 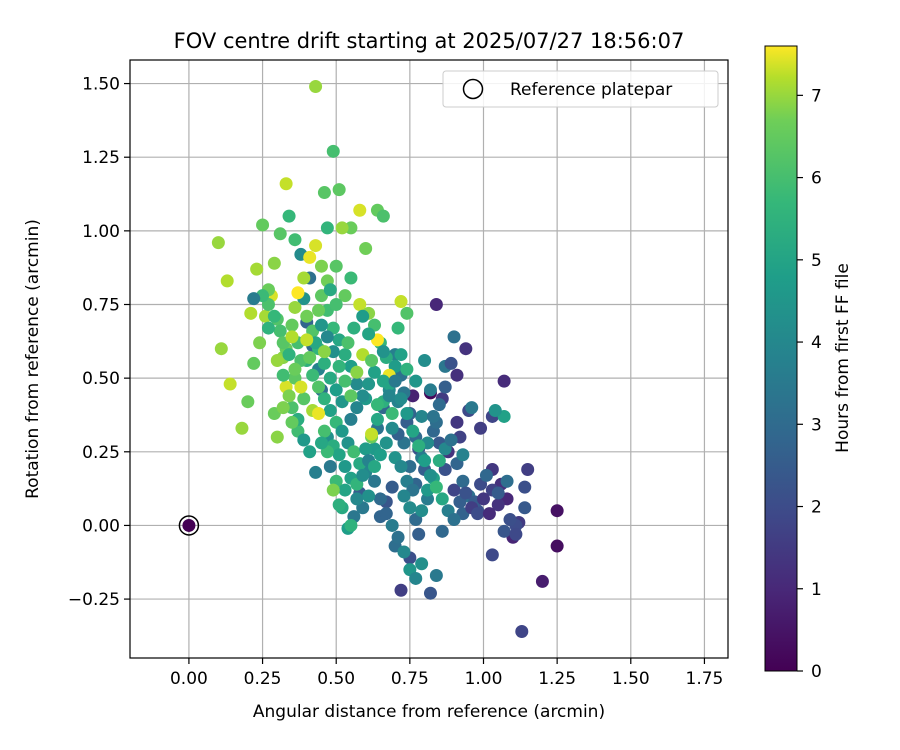 I want to click on colorbar-ticks: 0 1 2 3 4 5 6 7, so click(x=809, y=384).